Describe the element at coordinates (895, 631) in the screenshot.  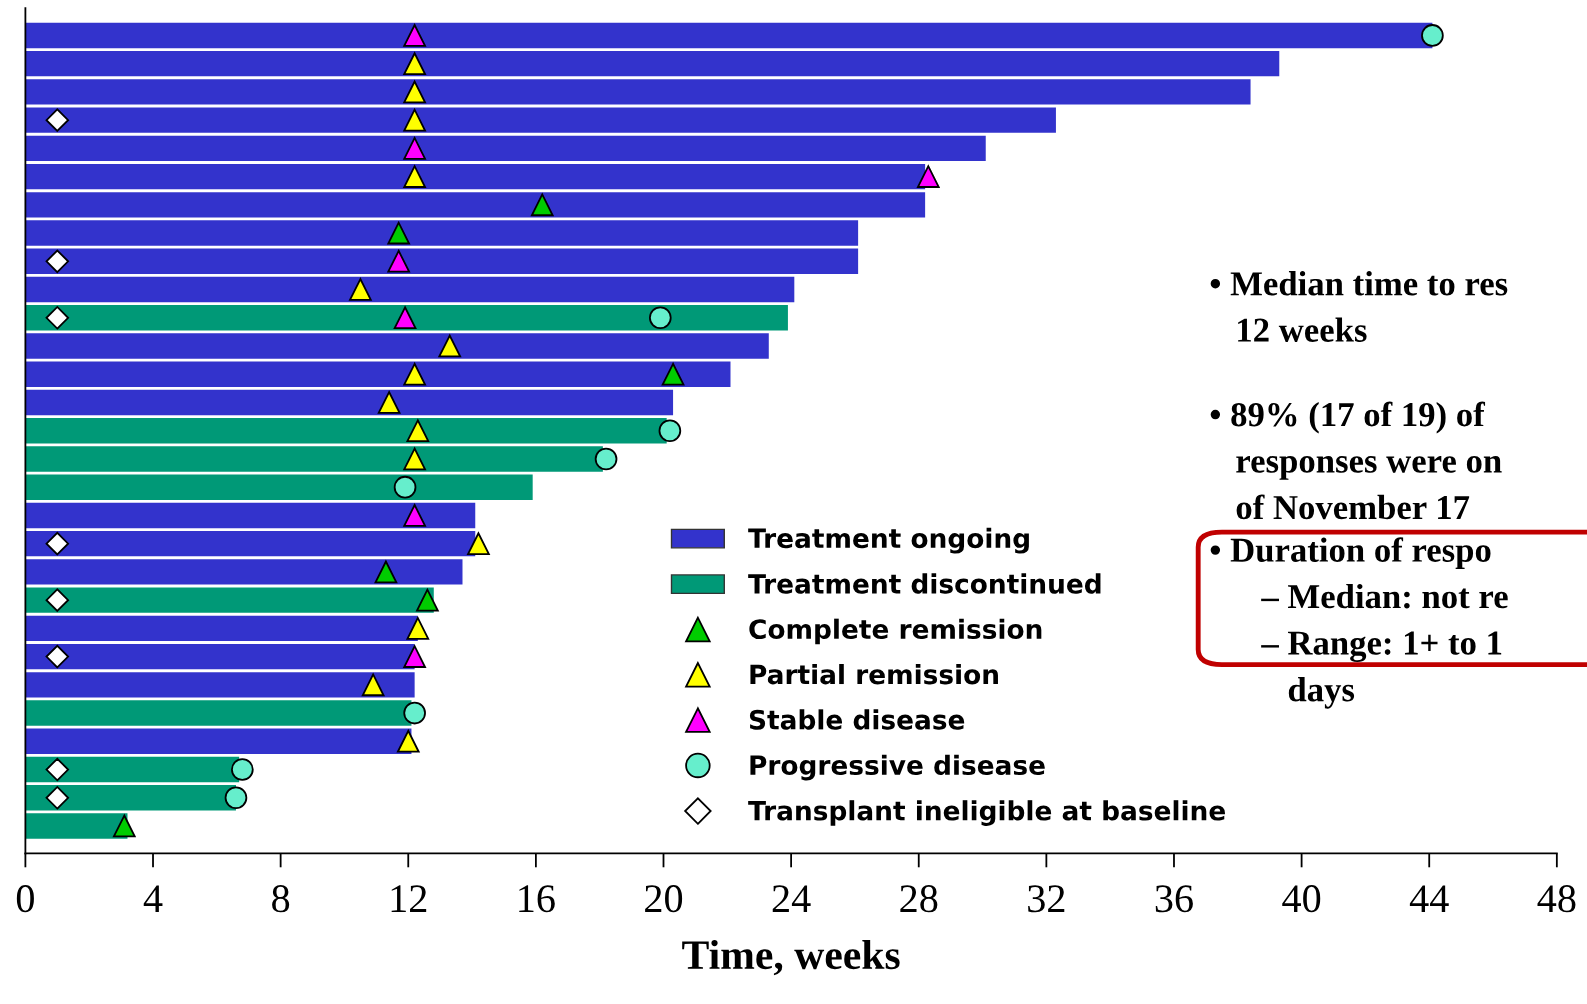
I see `legend-label: Complete remission` at that location.